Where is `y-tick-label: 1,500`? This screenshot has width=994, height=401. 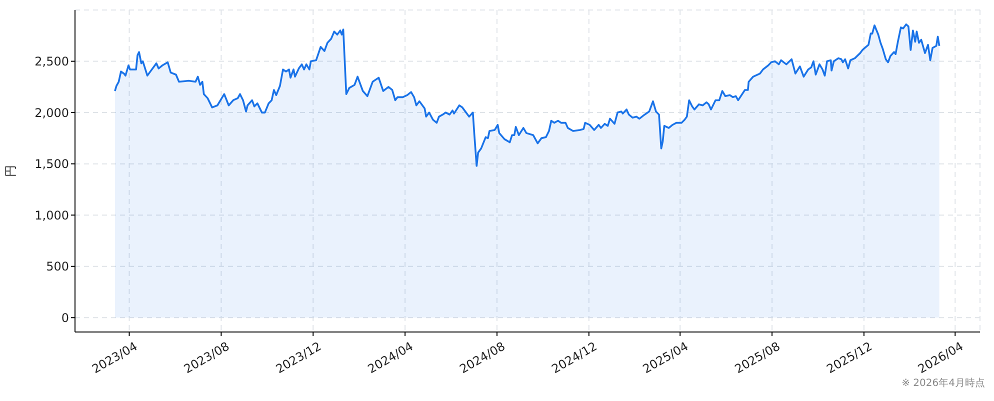 y-tick-label: 1,500 is located at coordinates (51, 164).